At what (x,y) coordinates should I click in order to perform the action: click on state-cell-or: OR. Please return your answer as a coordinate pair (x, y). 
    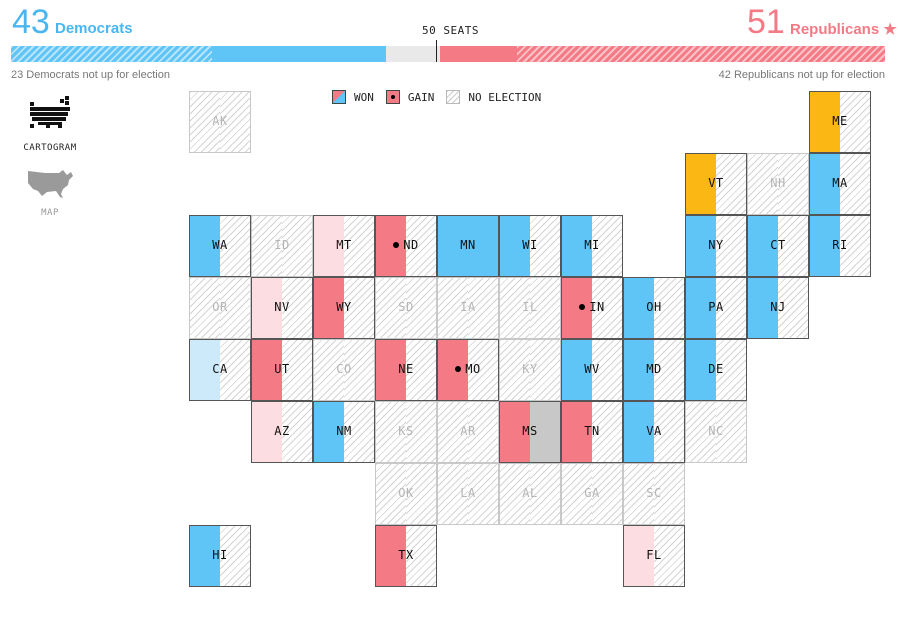
    Looking at the image, I should click on (220, 308).